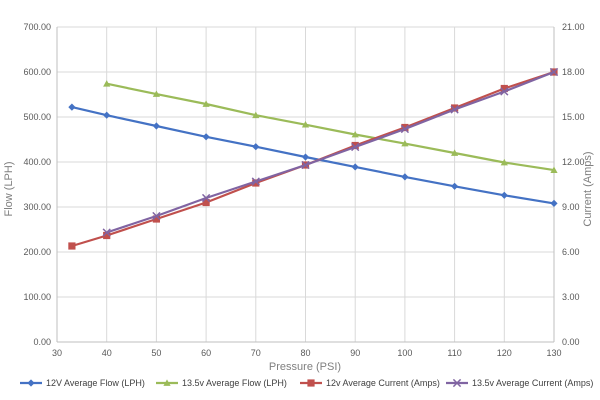 Image resolution: width=600 pixels, height=400 pixels. Describe the element at coordinates (383, 383) in the screenshot. I see `legend-label: 12v Average Current (Amps)` at that location.